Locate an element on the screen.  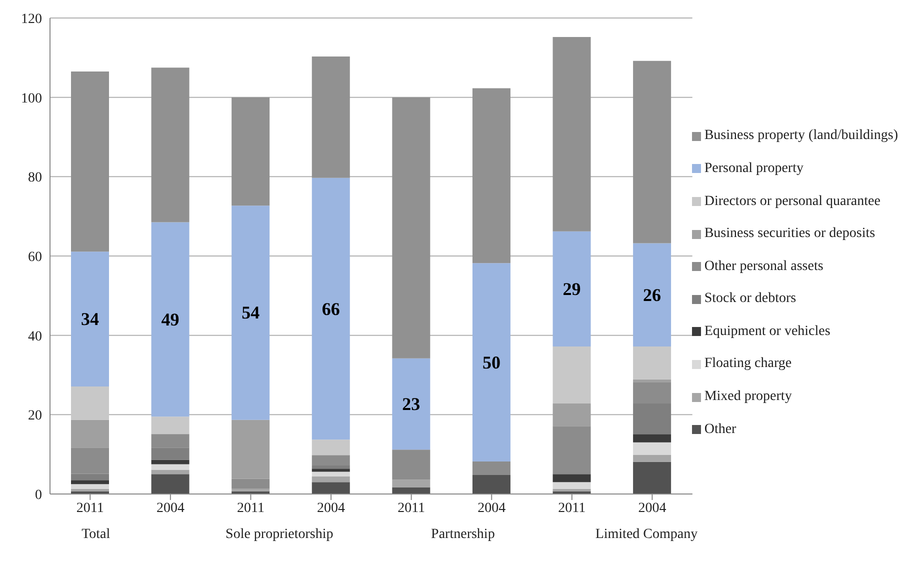
data-label: 49 is located at coordinates (170, 319).